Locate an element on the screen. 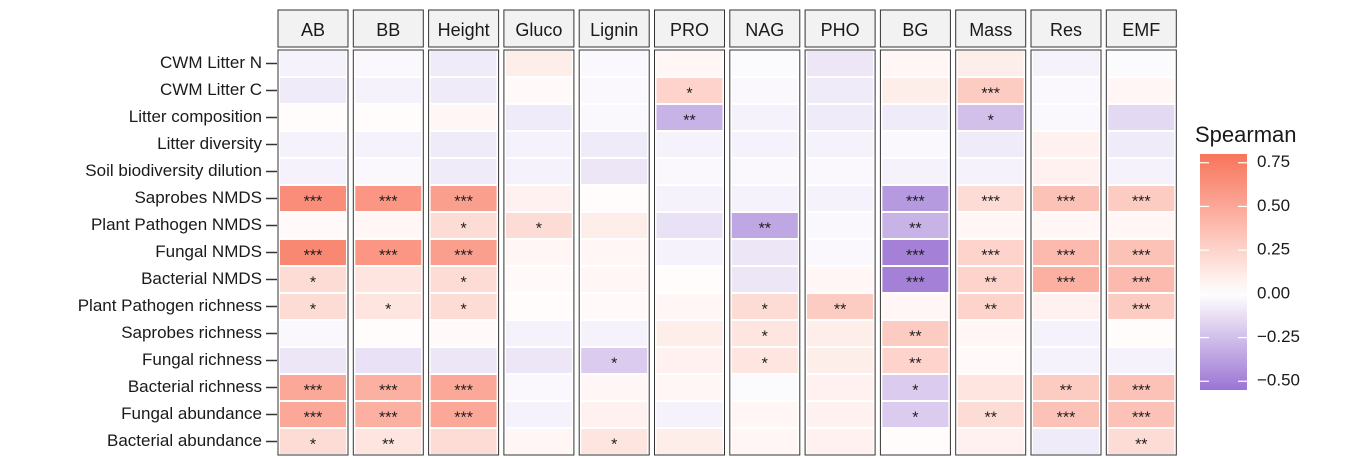 This screenshot has width=1346, height=458. colorbar-label: 0.00 is located at coordinates (1273, 292).